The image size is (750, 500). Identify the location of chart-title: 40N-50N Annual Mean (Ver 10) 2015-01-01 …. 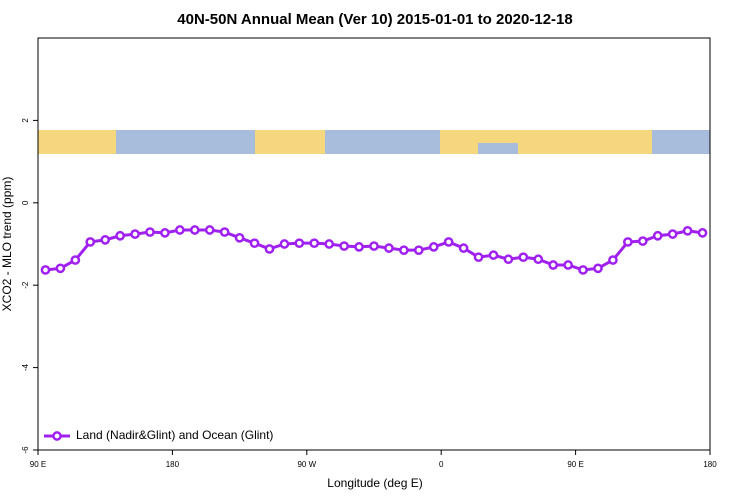
(374, 19).